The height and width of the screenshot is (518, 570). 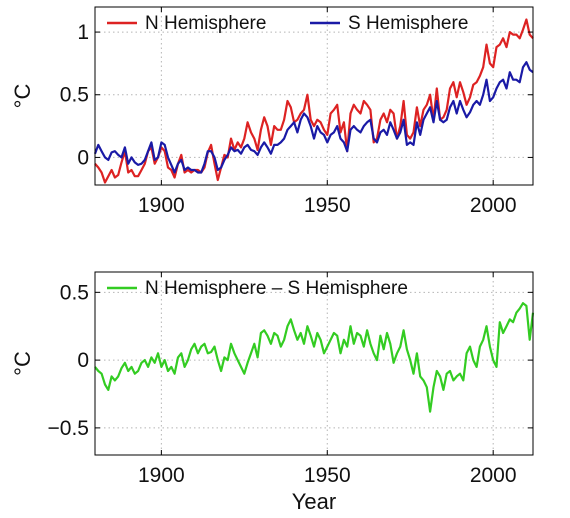 I want to click on x-axis-label: Year, so click(x=314, y=501).